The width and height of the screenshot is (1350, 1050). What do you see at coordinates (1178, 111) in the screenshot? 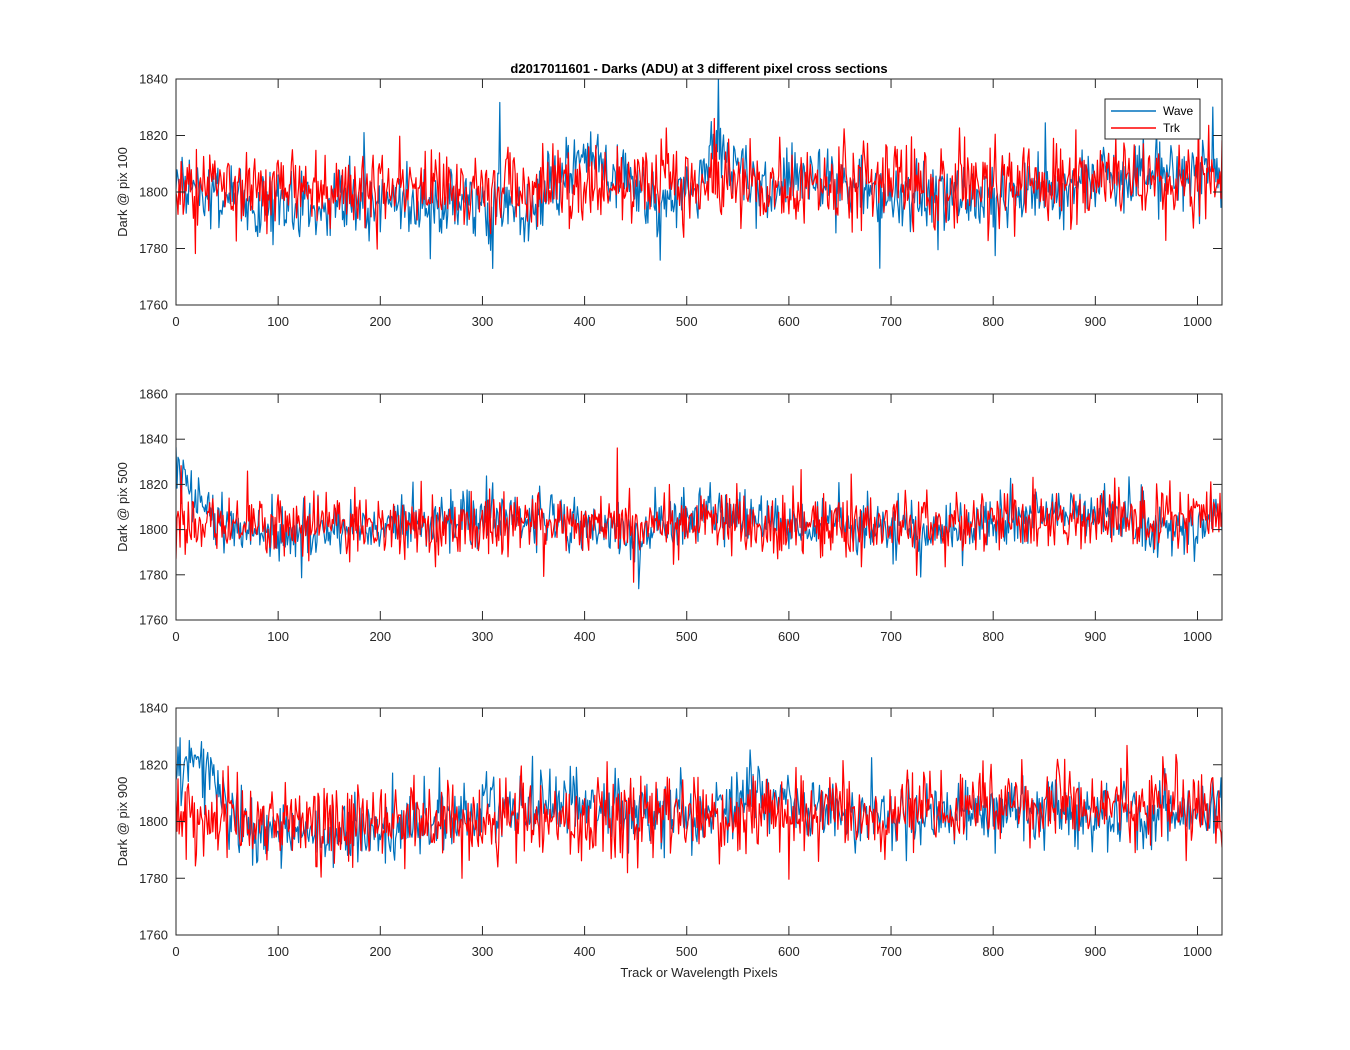
I see `legend-label-wave: Wave` at bounding box center [1178, 111].